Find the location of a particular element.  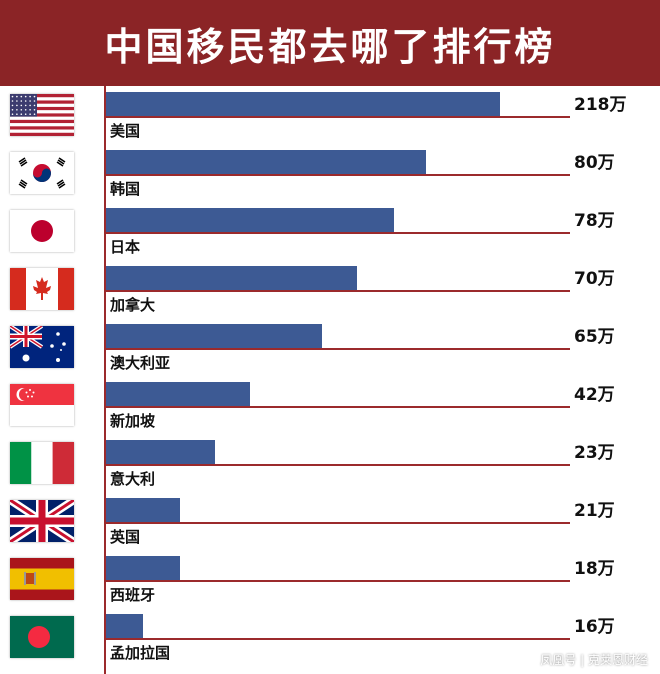

category-label: 孟加拉国 is located at coordinates (140, 653).